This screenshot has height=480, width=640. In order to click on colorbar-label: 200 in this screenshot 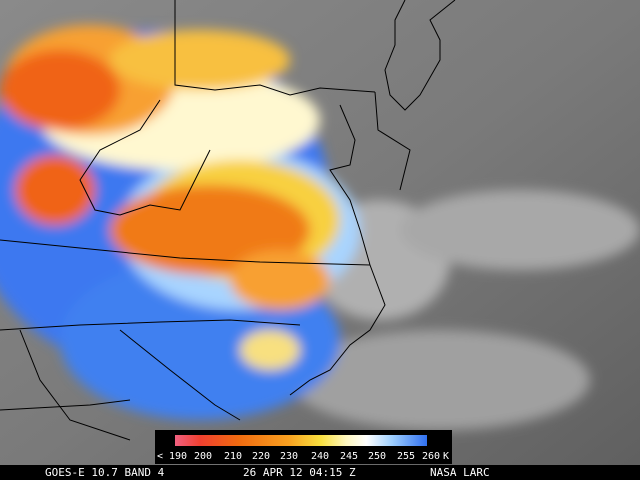, I will do `click(203, 456)`.